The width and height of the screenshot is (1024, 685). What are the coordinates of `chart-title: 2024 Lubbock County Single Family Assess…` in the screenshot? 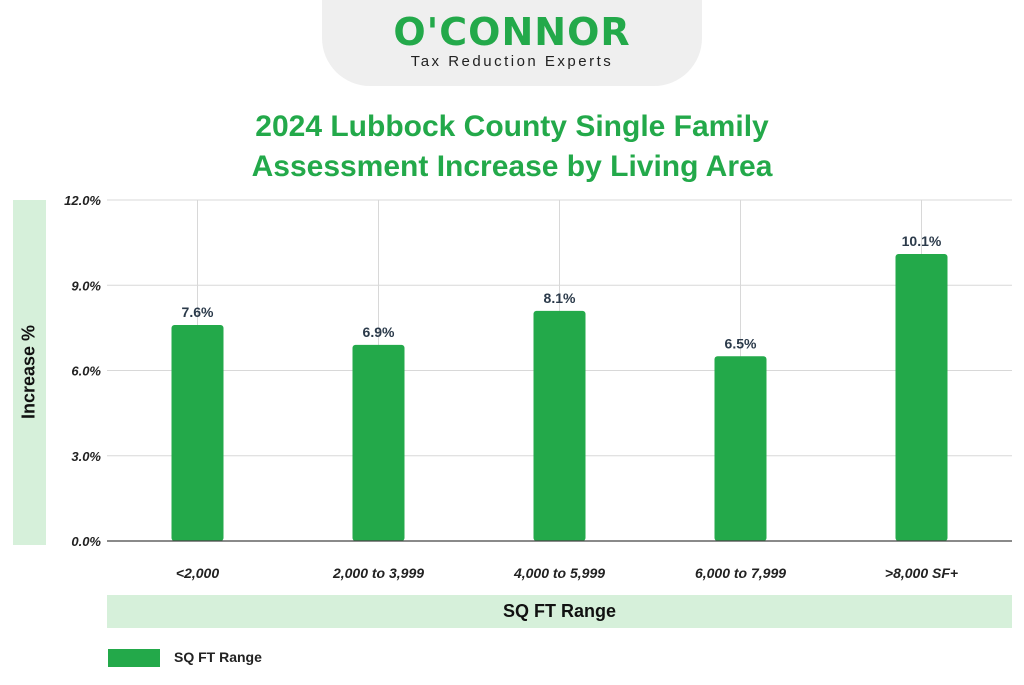 It's located at (512, 147).